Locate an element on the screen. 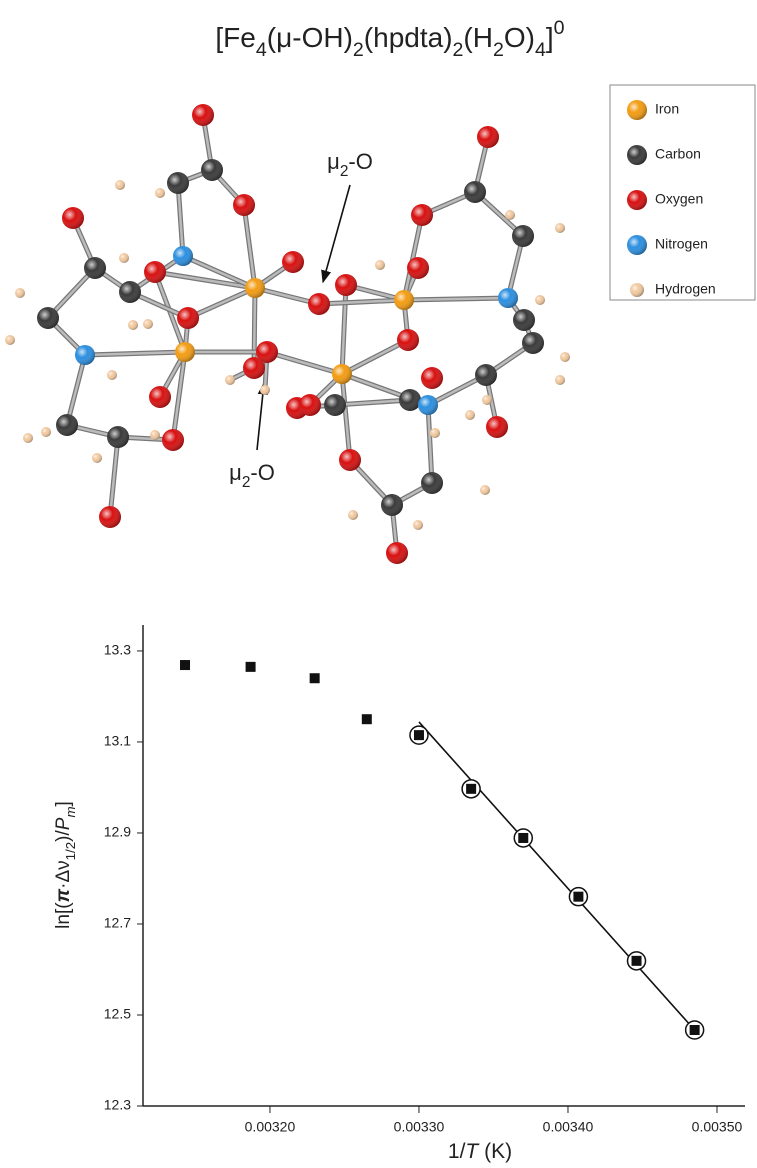 Image resolution: width=757 pixels, height=1168 pixels. y-tick-label: 12.9 is located at coordinates (117, 832).